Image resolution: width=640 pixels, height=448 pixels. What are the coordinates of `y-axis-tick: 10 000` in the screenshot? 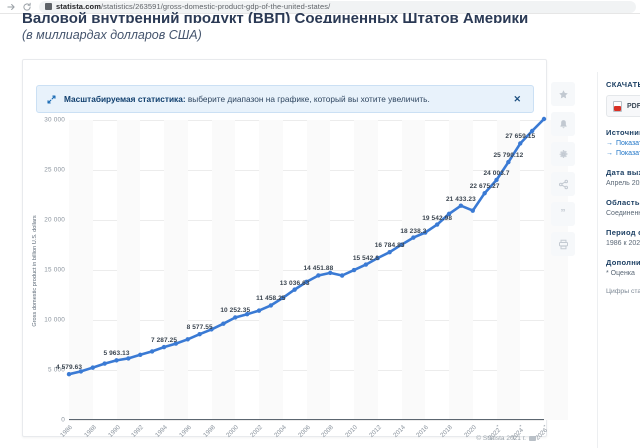 It's located at (54, 320).